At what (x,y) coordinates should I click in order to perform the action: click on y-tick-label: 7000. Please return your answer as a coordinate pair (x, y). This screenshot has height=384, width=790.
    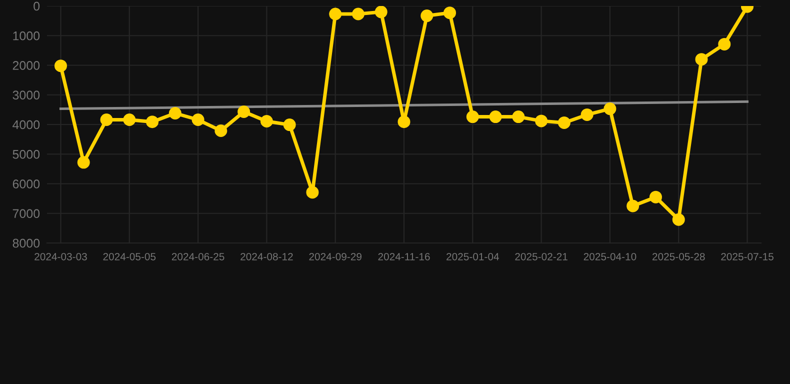
    Looking at the image, I should click on (26, 213).